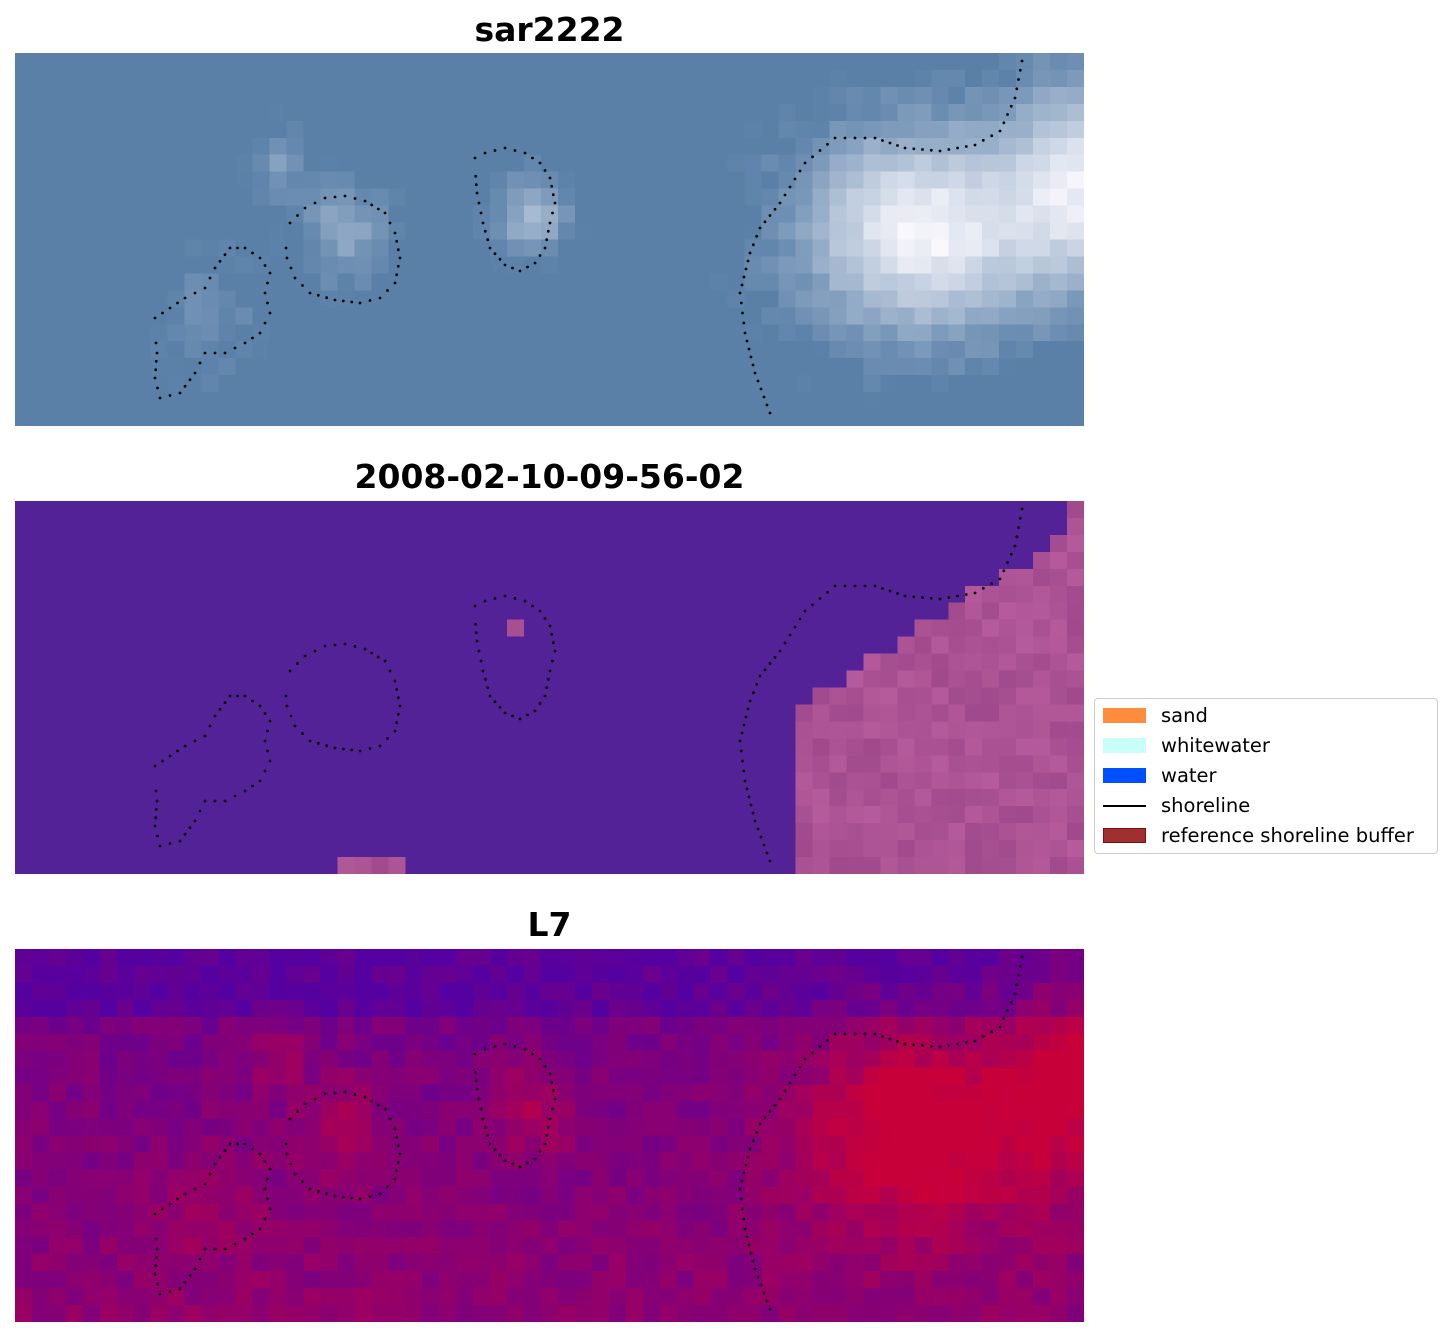 The image size is (1455, 1337). Describe the element at coordinates (1268, 806) in the screenshot. I see `legend-item-shoreline: shoreline` at that location.